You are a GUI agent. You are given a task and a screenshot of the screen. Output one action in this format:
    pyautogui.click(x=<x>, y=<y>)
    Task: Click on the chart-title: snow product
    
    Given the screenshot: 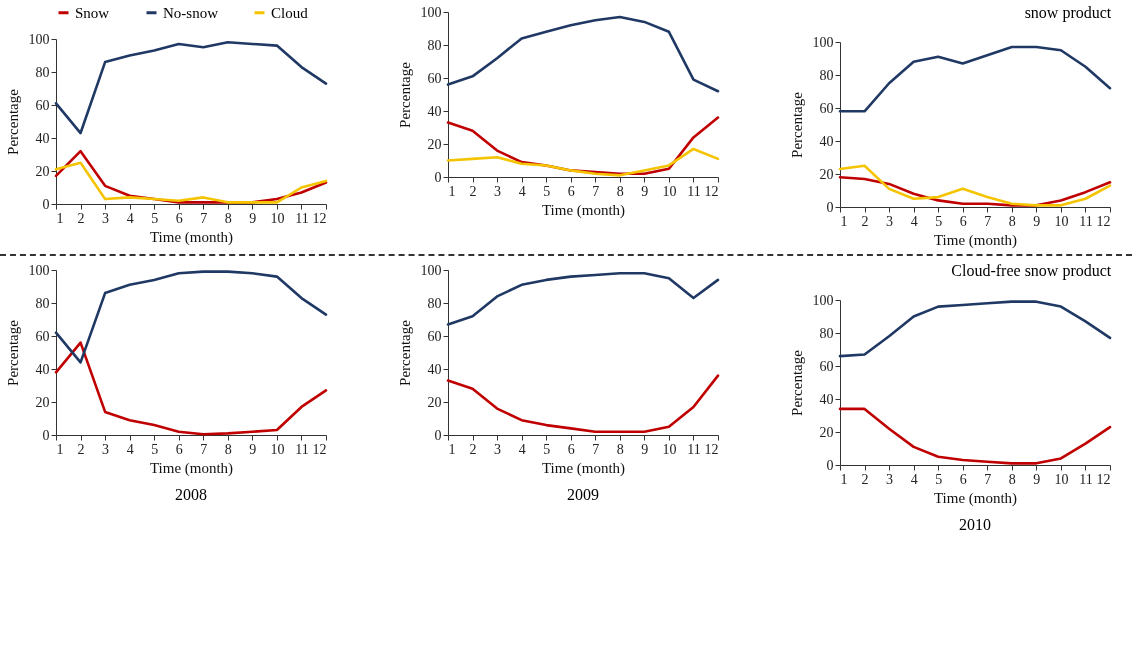 What is the action you would take?
    pyautogui.click(x=1068, y=13)
    